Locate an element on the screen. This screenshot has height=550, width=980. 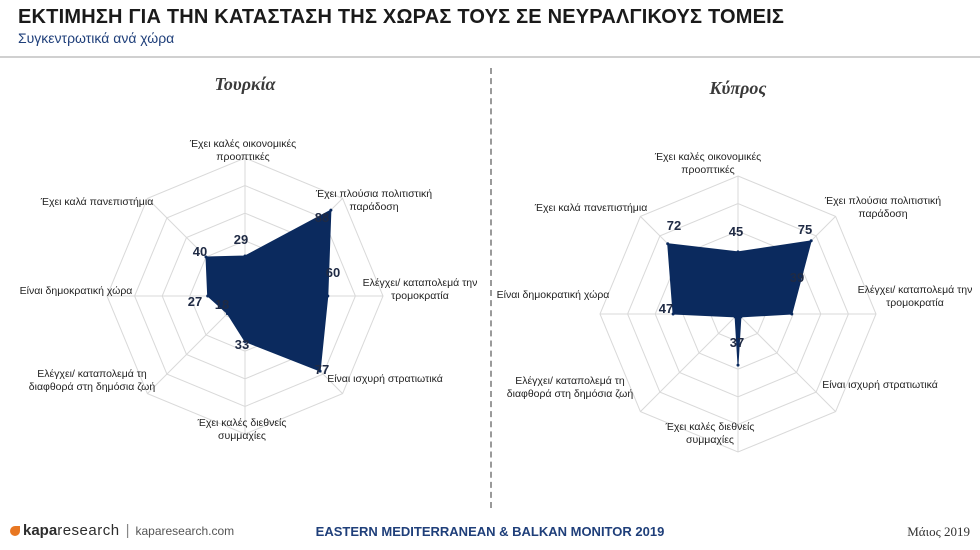
value-label: 29 is located at coordinates (241, 239).